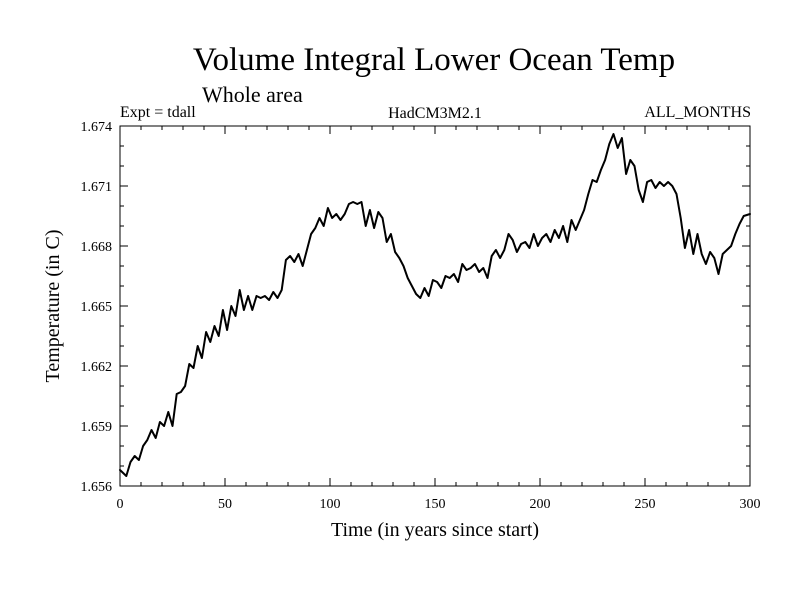  I want to click on x-tick-label: 100, so click(330, 504).